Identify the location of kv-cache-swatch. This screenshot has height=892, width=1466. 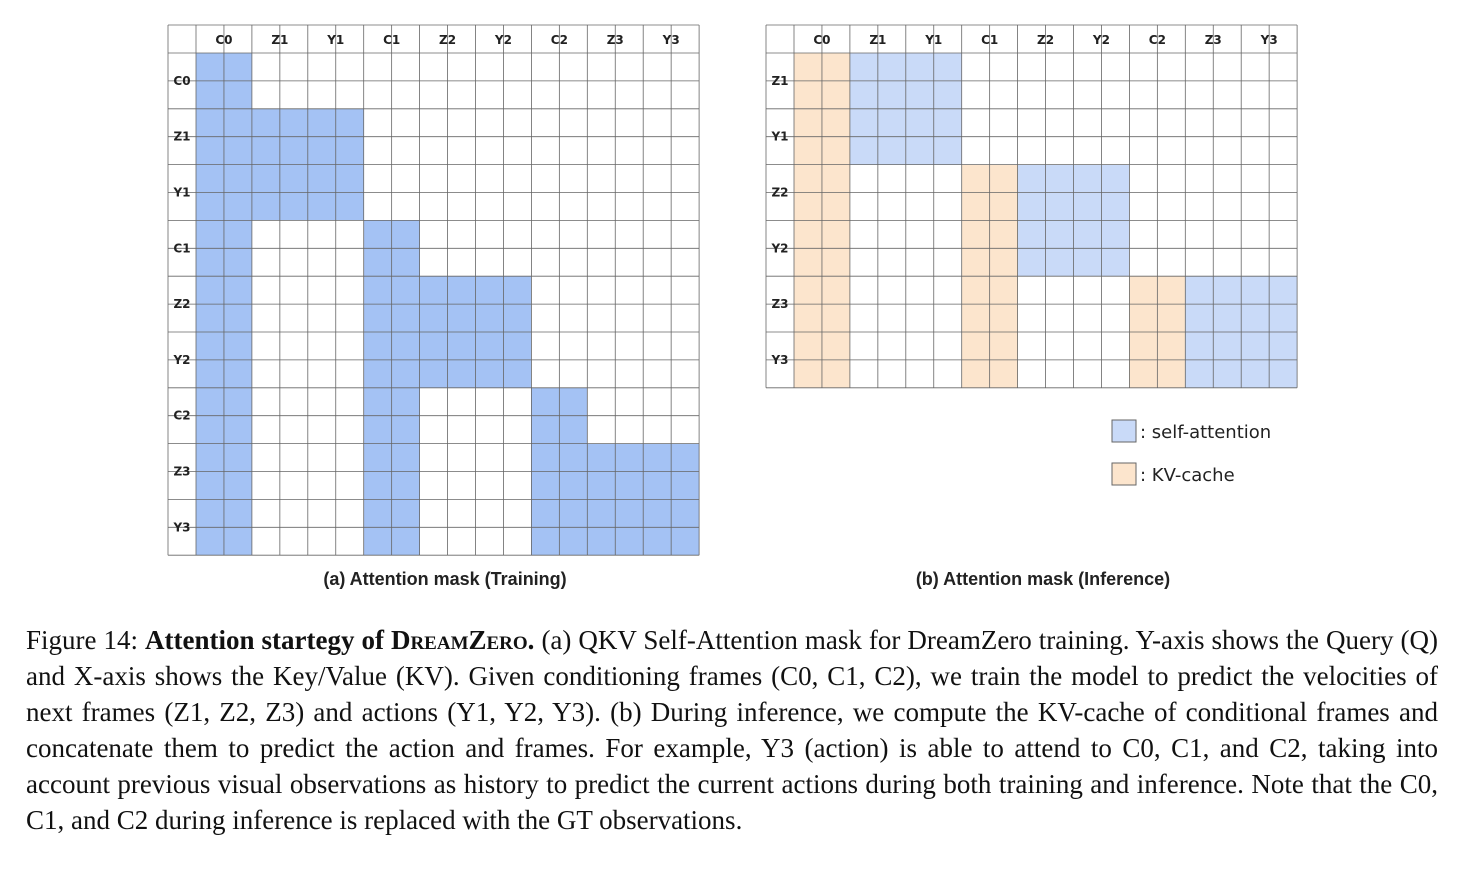
(1124, 474).